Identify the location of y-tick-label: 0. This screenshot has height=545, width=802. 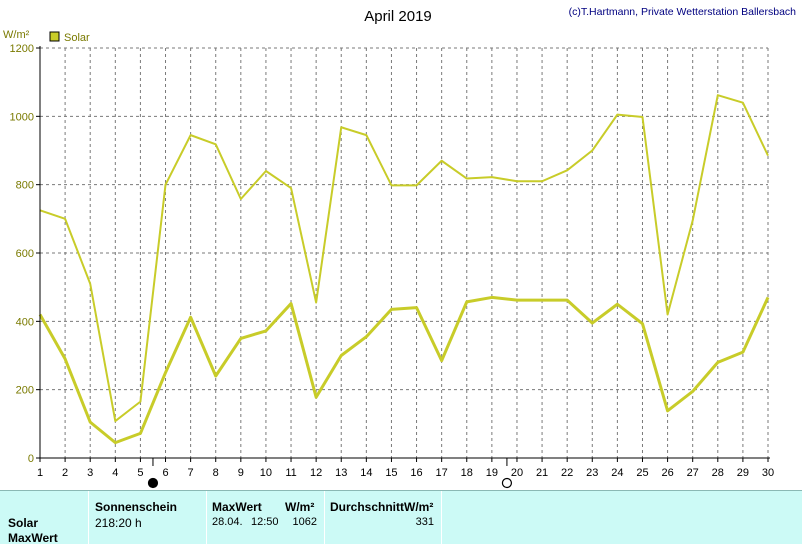
(31, 459).